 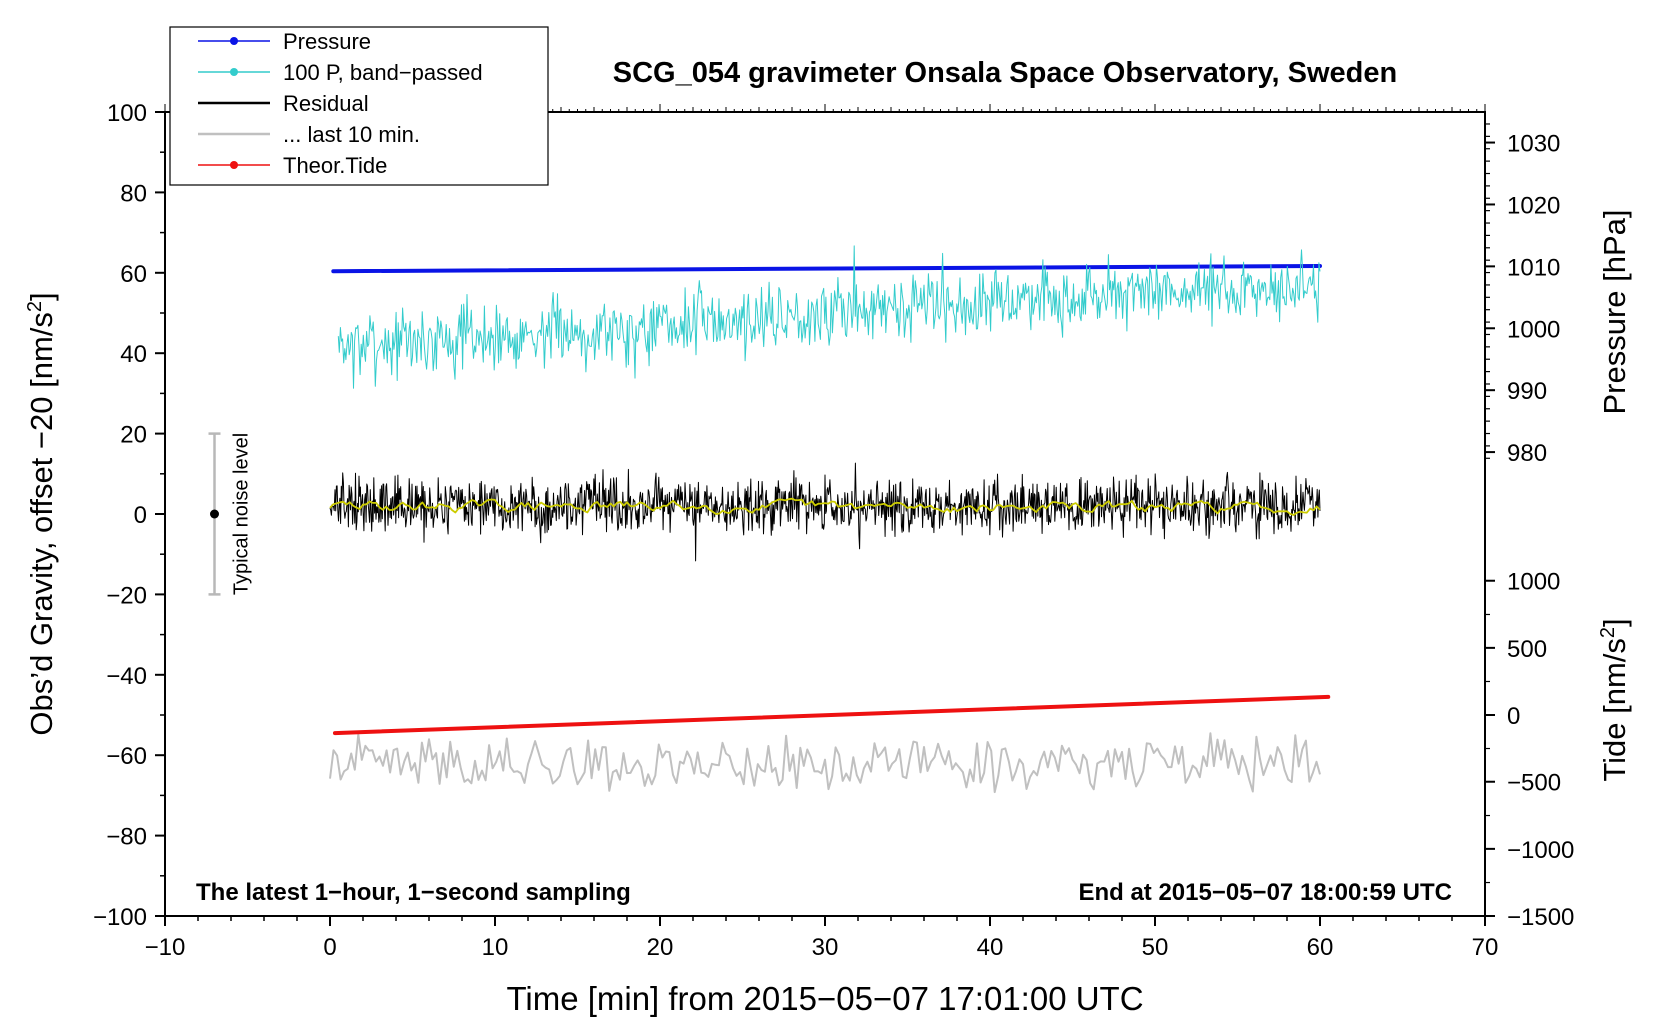 What do you see at coordinates (1513, 716) in the screenshot?
I see `tide-tick-label: 0` at bounding box center [1513, 716].